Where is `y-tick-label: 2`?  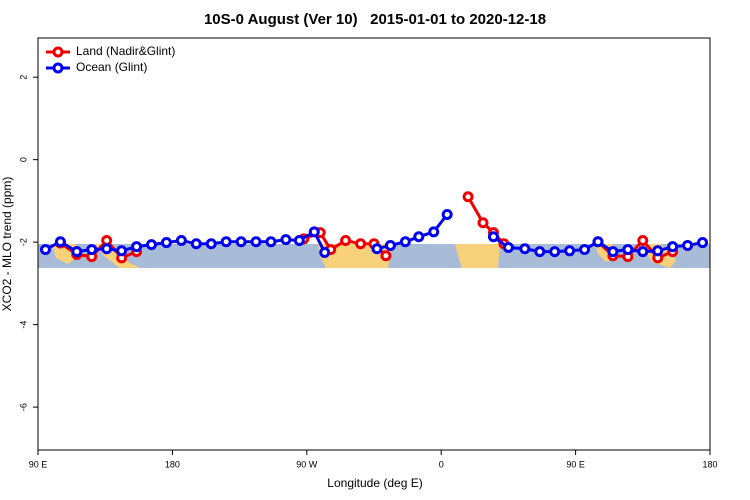 y-tick-label: 2 is located at coordinates (23, 77).